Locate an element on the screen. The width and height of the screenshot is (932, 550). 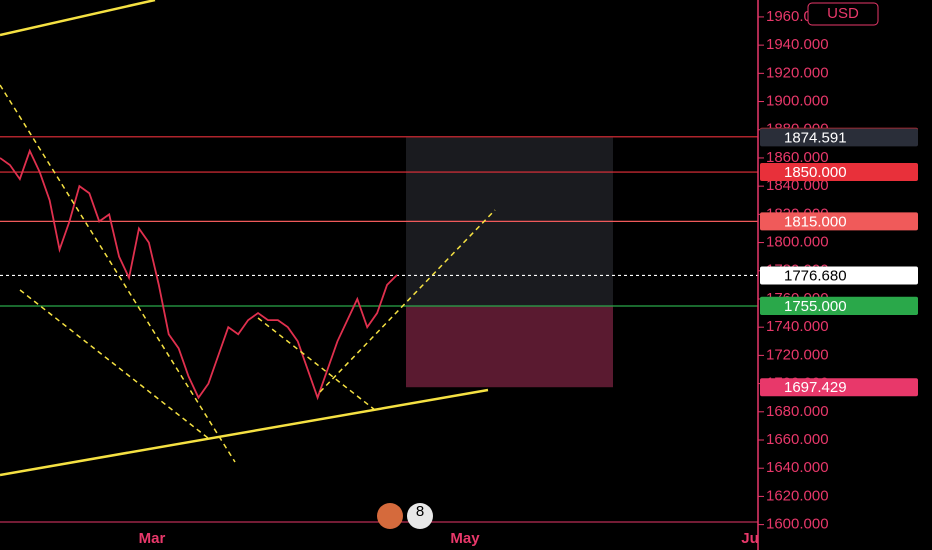
y-tick-label: 1940.000 is located at coordinates (797, 44).